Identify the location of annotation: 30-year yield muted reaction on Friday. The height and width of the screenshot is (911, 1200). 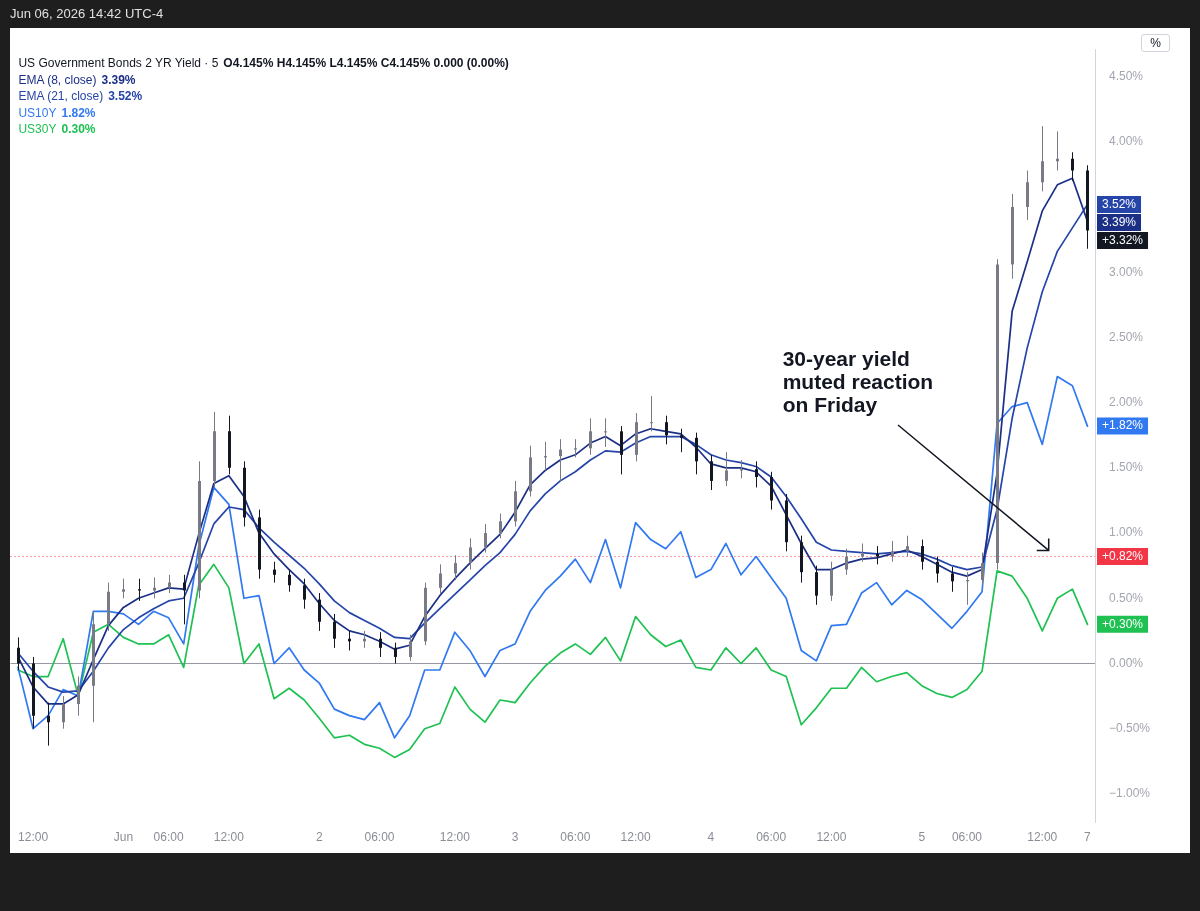
(858, 381).